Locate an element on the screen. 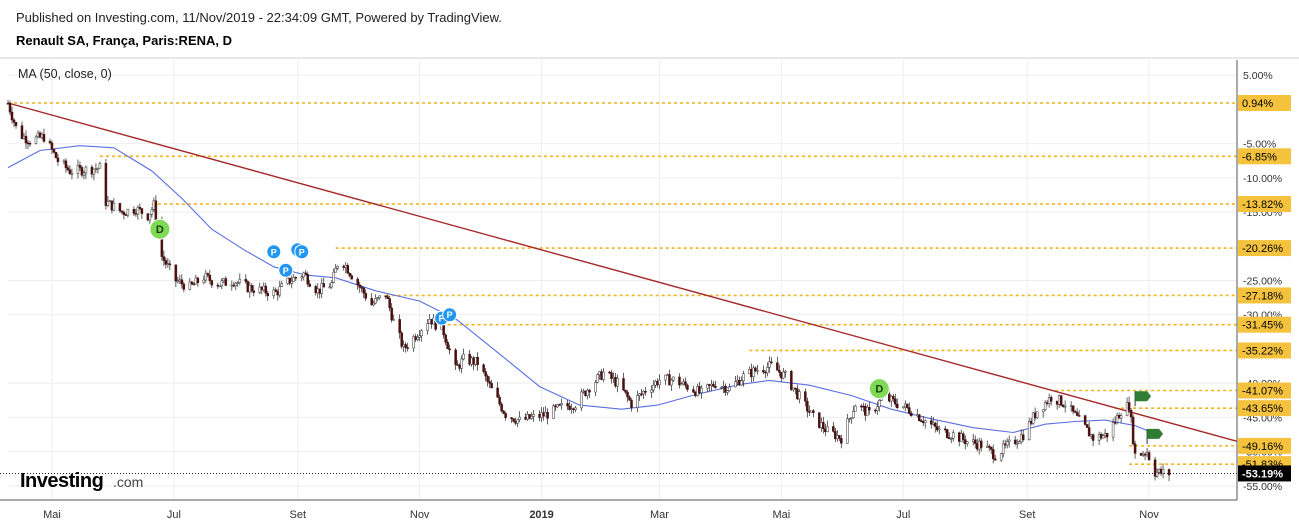 Image resolution: width=1299 pixels, height=527 pixels. event-marker-label: P is located at coordinates (442, 319).